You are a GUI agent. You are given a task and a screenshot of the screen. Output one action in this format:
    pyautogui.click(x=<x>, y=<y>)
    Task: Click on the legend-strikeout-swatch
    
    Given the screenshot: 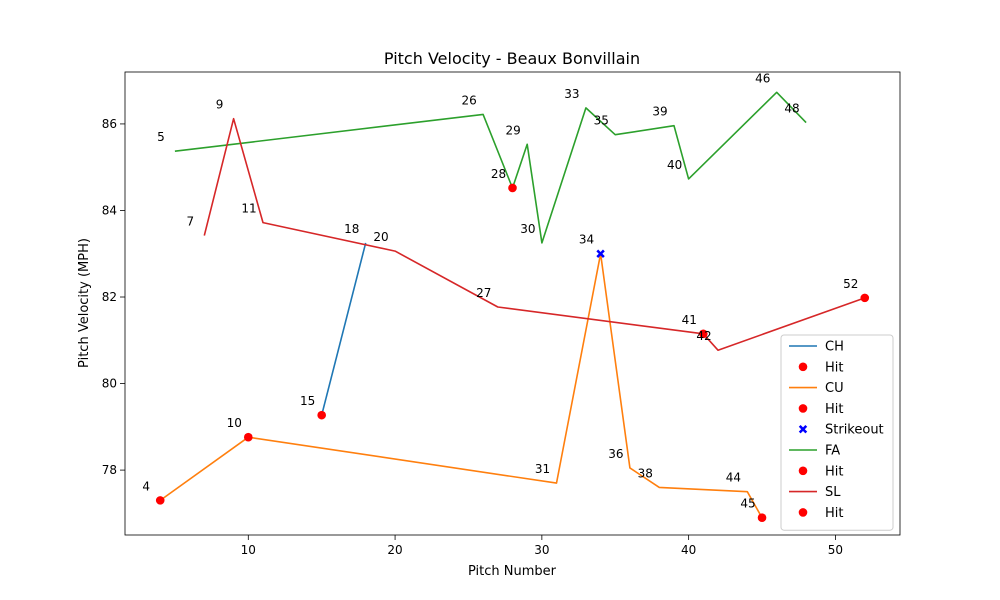 What is the action you would take?
    pyautogui.click(x=803, y=429)
    